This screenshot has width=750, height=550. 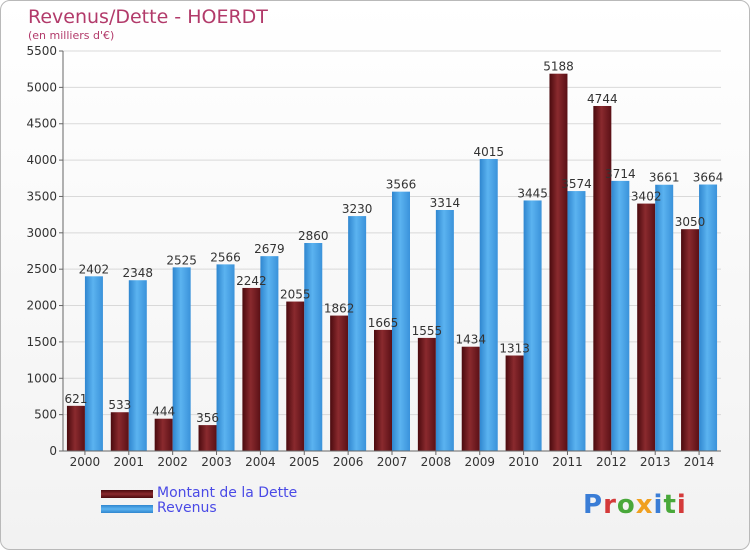 I want to click on legend-swatch-debt, so click(x=127, y=494).